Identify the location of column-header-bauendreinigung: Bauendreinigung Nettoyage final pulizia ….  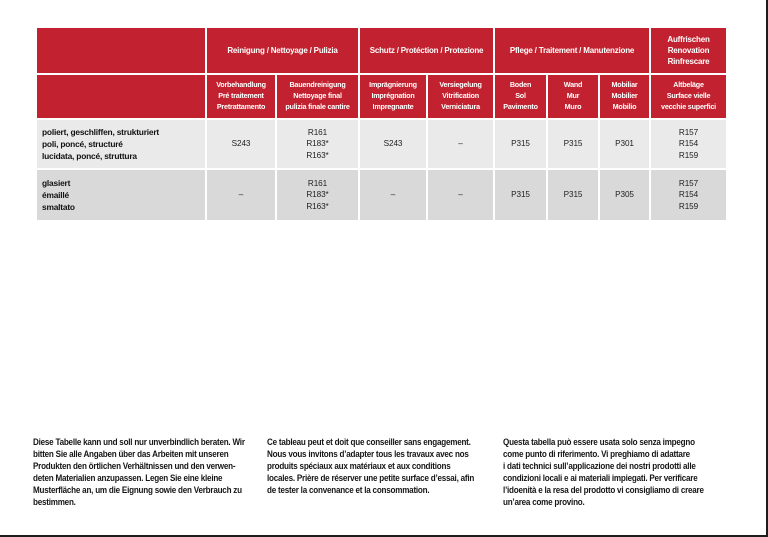
(317, 96).